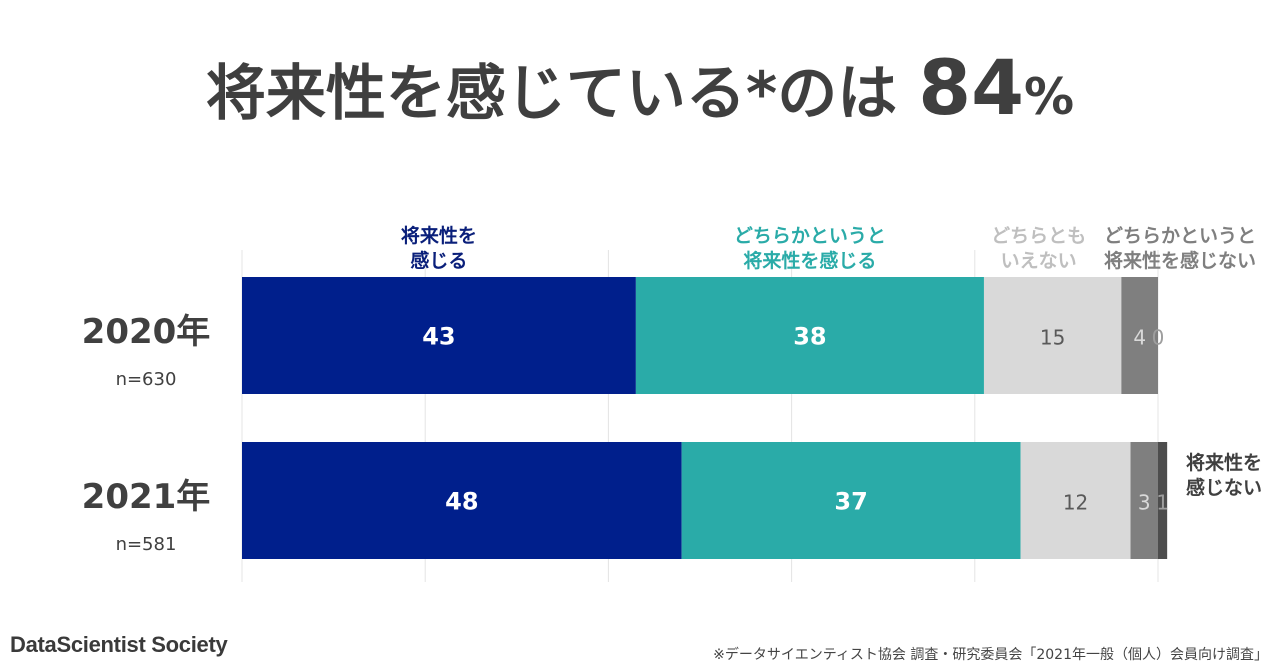 This screenshot has height=670, width=1280. I want to click on data-label: 4, so click(1139, 338).